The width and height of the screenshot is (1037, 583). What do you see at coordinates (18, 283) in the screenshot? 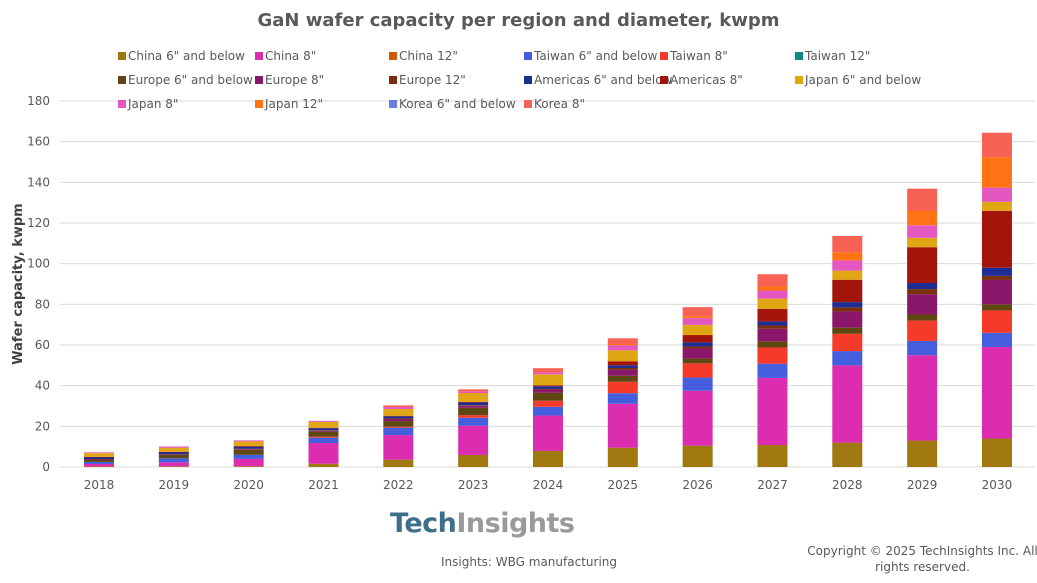
I see `y-axis-label: Wafer capacity, kwpm` at bounding box center [18, 283].